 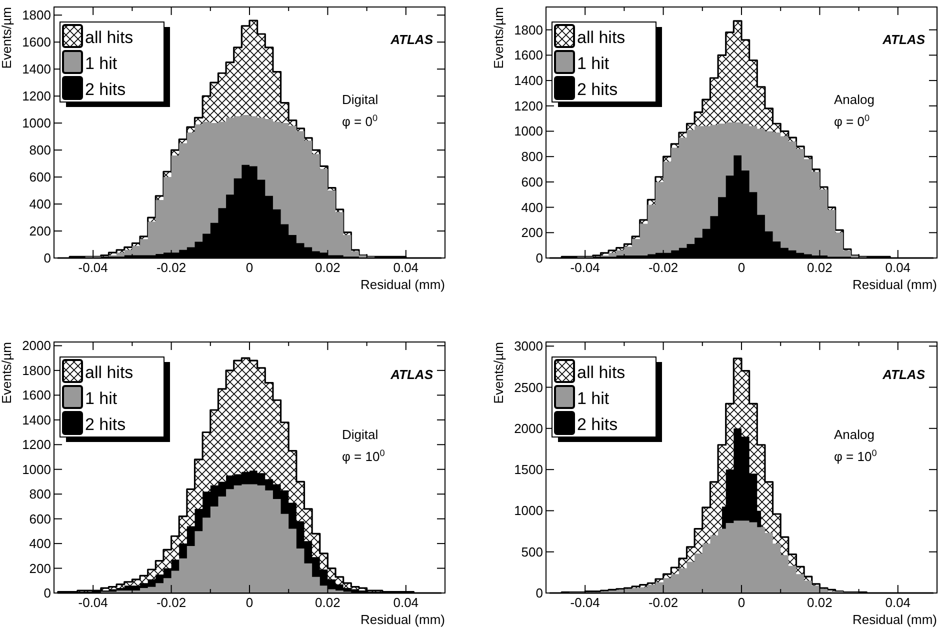 I want to click on y-tick-label: 2500, so click(x=528, y=387).